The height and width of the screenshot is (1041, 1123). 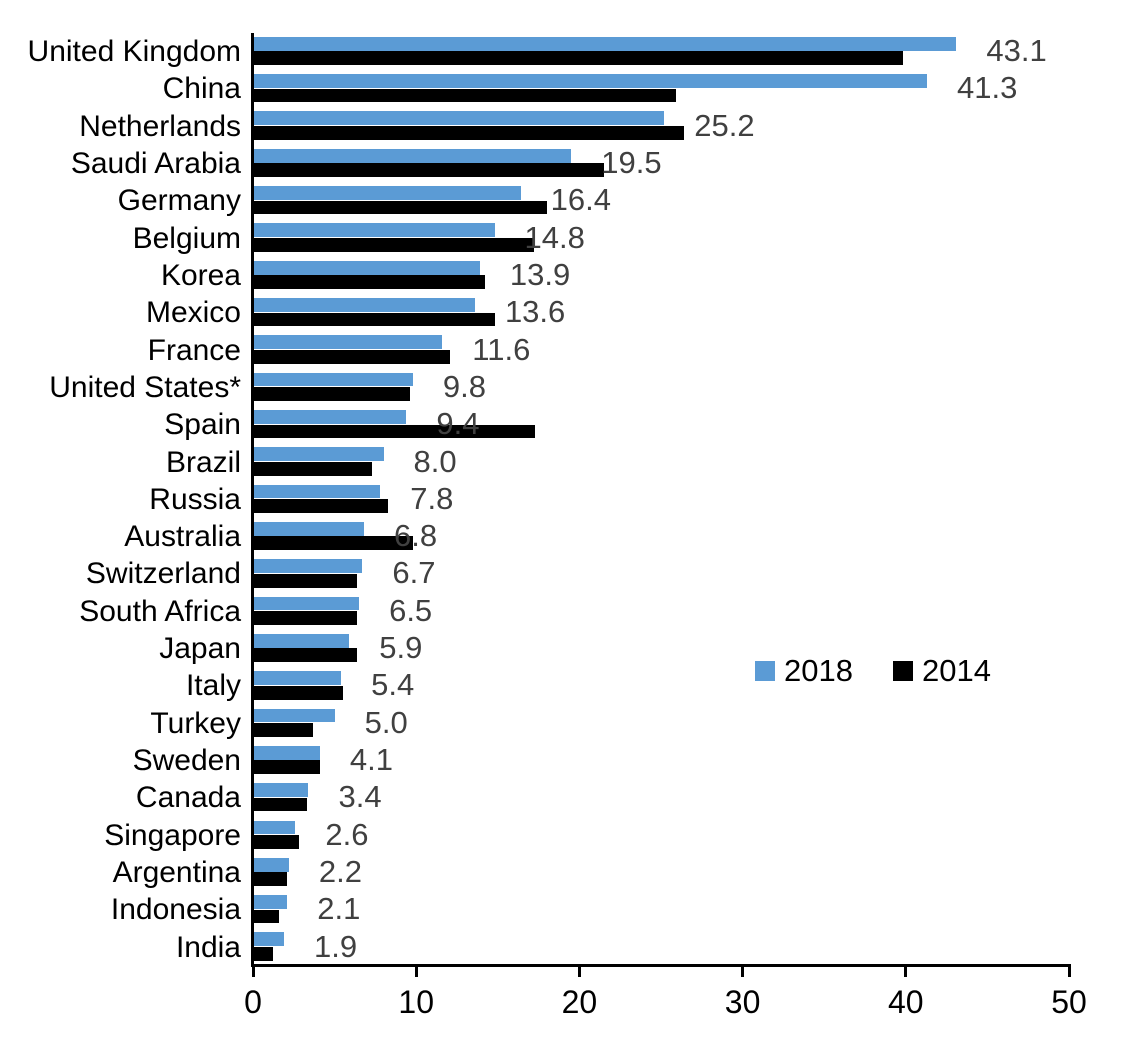 I want to click on value-label: 25.2, so click(x=724, y=125).